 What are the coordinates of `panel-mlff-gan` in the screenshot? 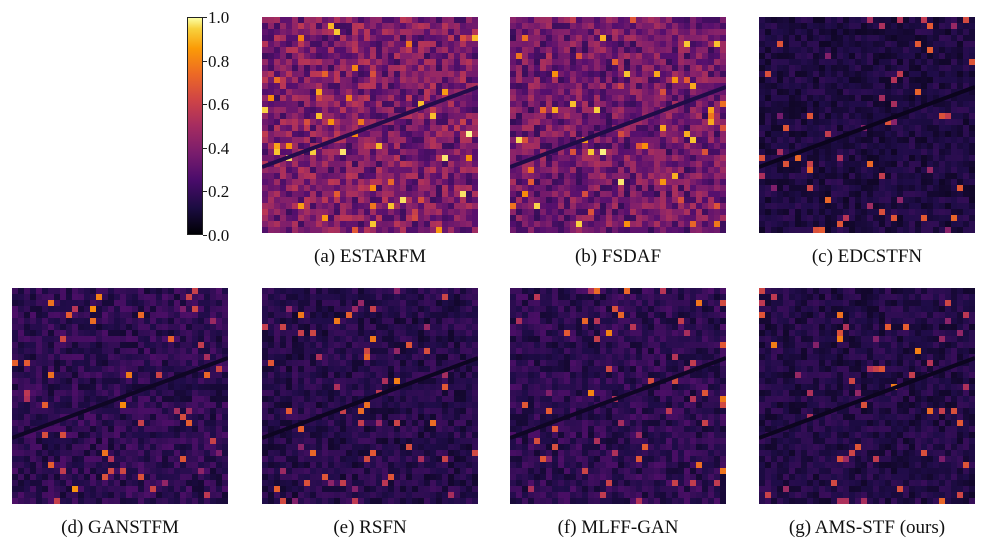 It's located at (618, 396).